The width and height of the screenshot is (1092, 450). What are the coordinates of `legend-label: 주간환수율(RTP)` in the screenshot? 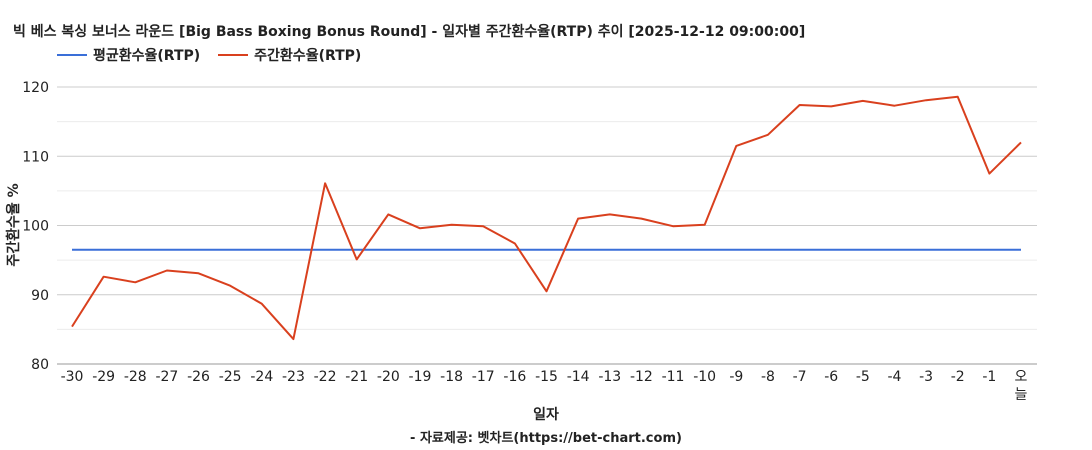 It's located at (308, 56).